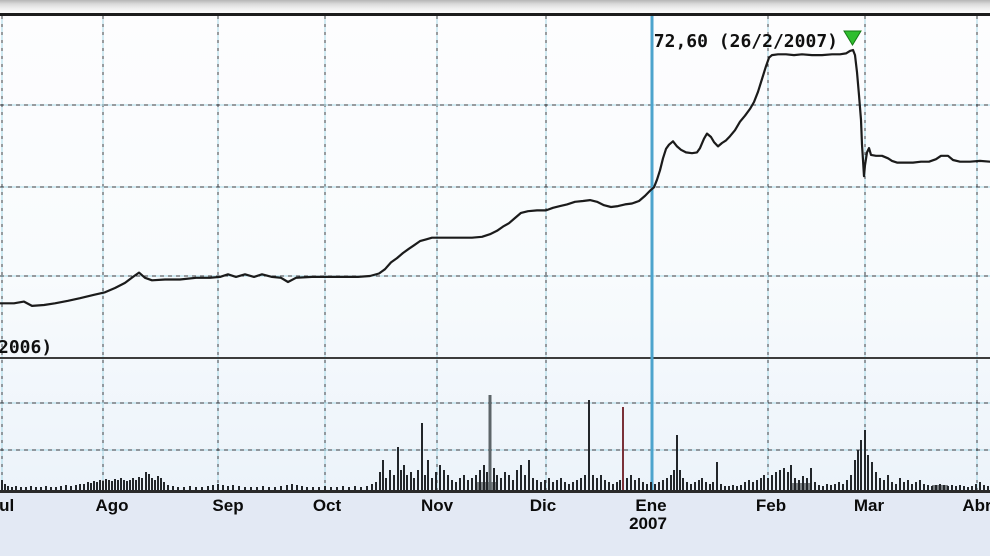 The image size is (990, 556). I want to click on min-annotation-partial: 2006), so click(26, 347).